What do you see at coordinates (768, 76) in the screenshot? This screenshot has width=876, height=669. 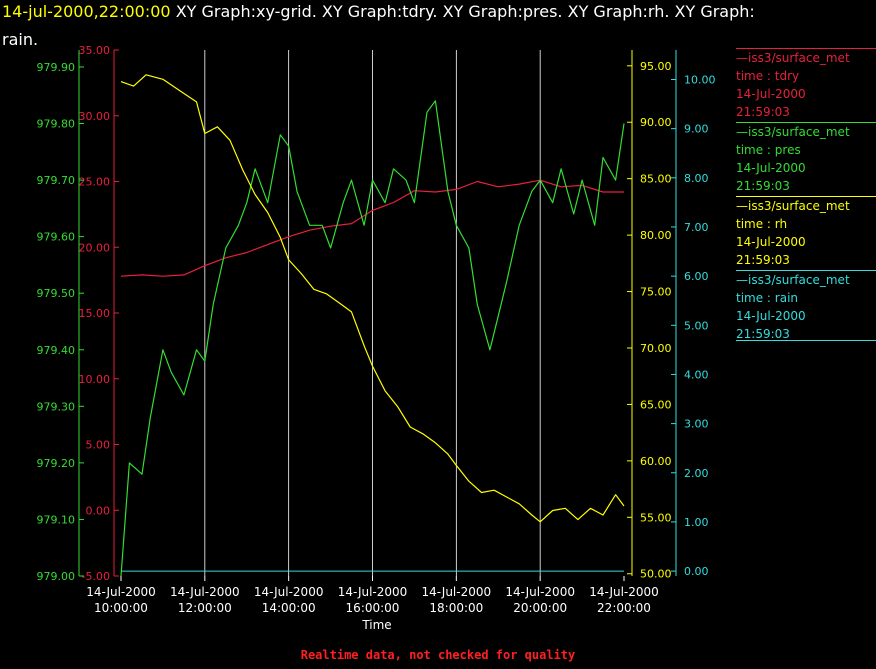 I see `legend-field: time : tdry` at bounding box center [768, 76].